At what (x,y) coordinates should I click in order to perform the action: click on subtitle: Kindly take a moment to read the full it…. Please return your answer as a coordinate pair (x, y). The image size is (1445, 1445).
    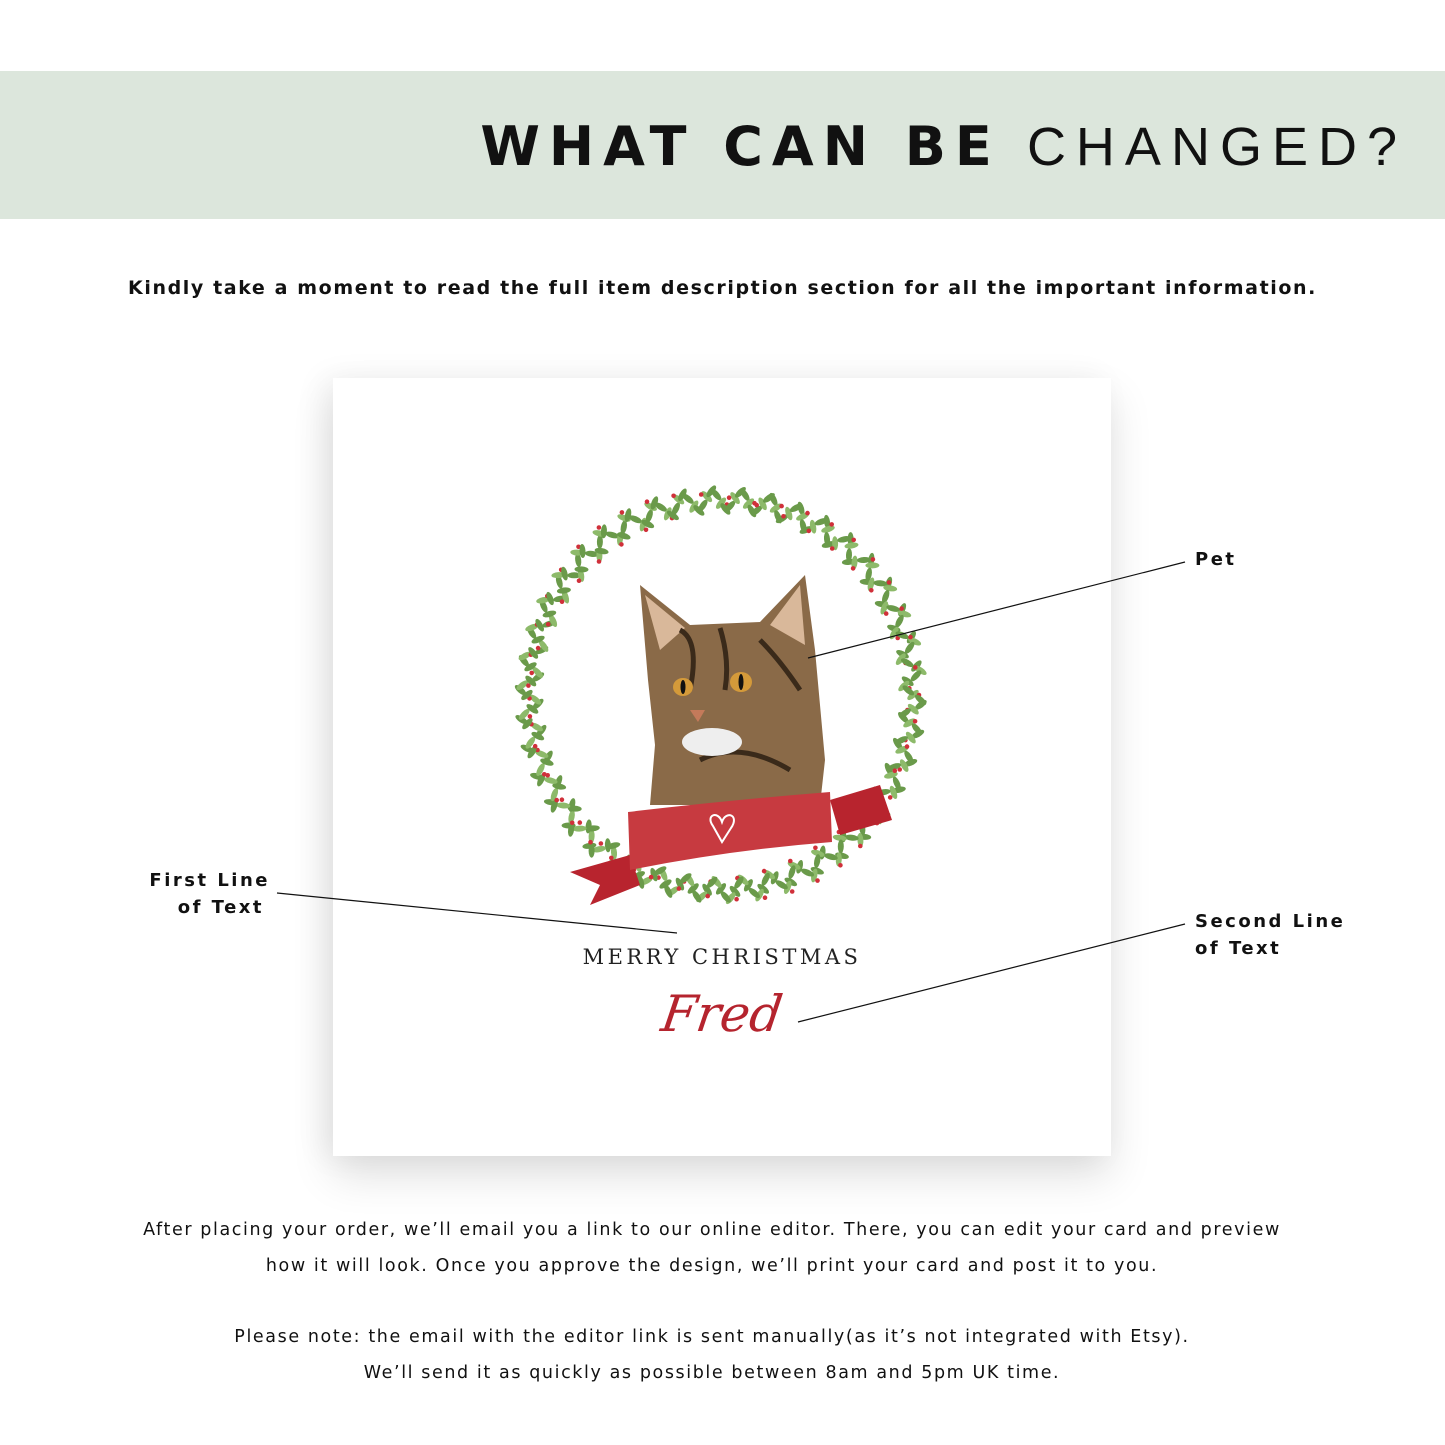
    Looking at the image, I should click on (722, 288).